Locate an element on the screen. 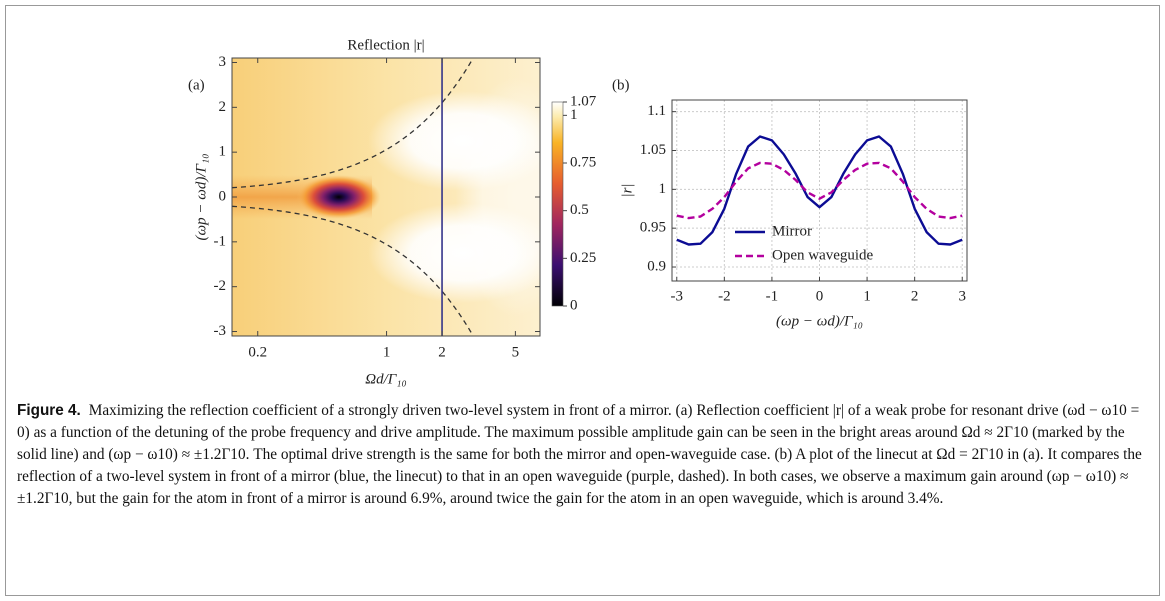  x-tick-label: 0 is located at coordinates (820, 296).